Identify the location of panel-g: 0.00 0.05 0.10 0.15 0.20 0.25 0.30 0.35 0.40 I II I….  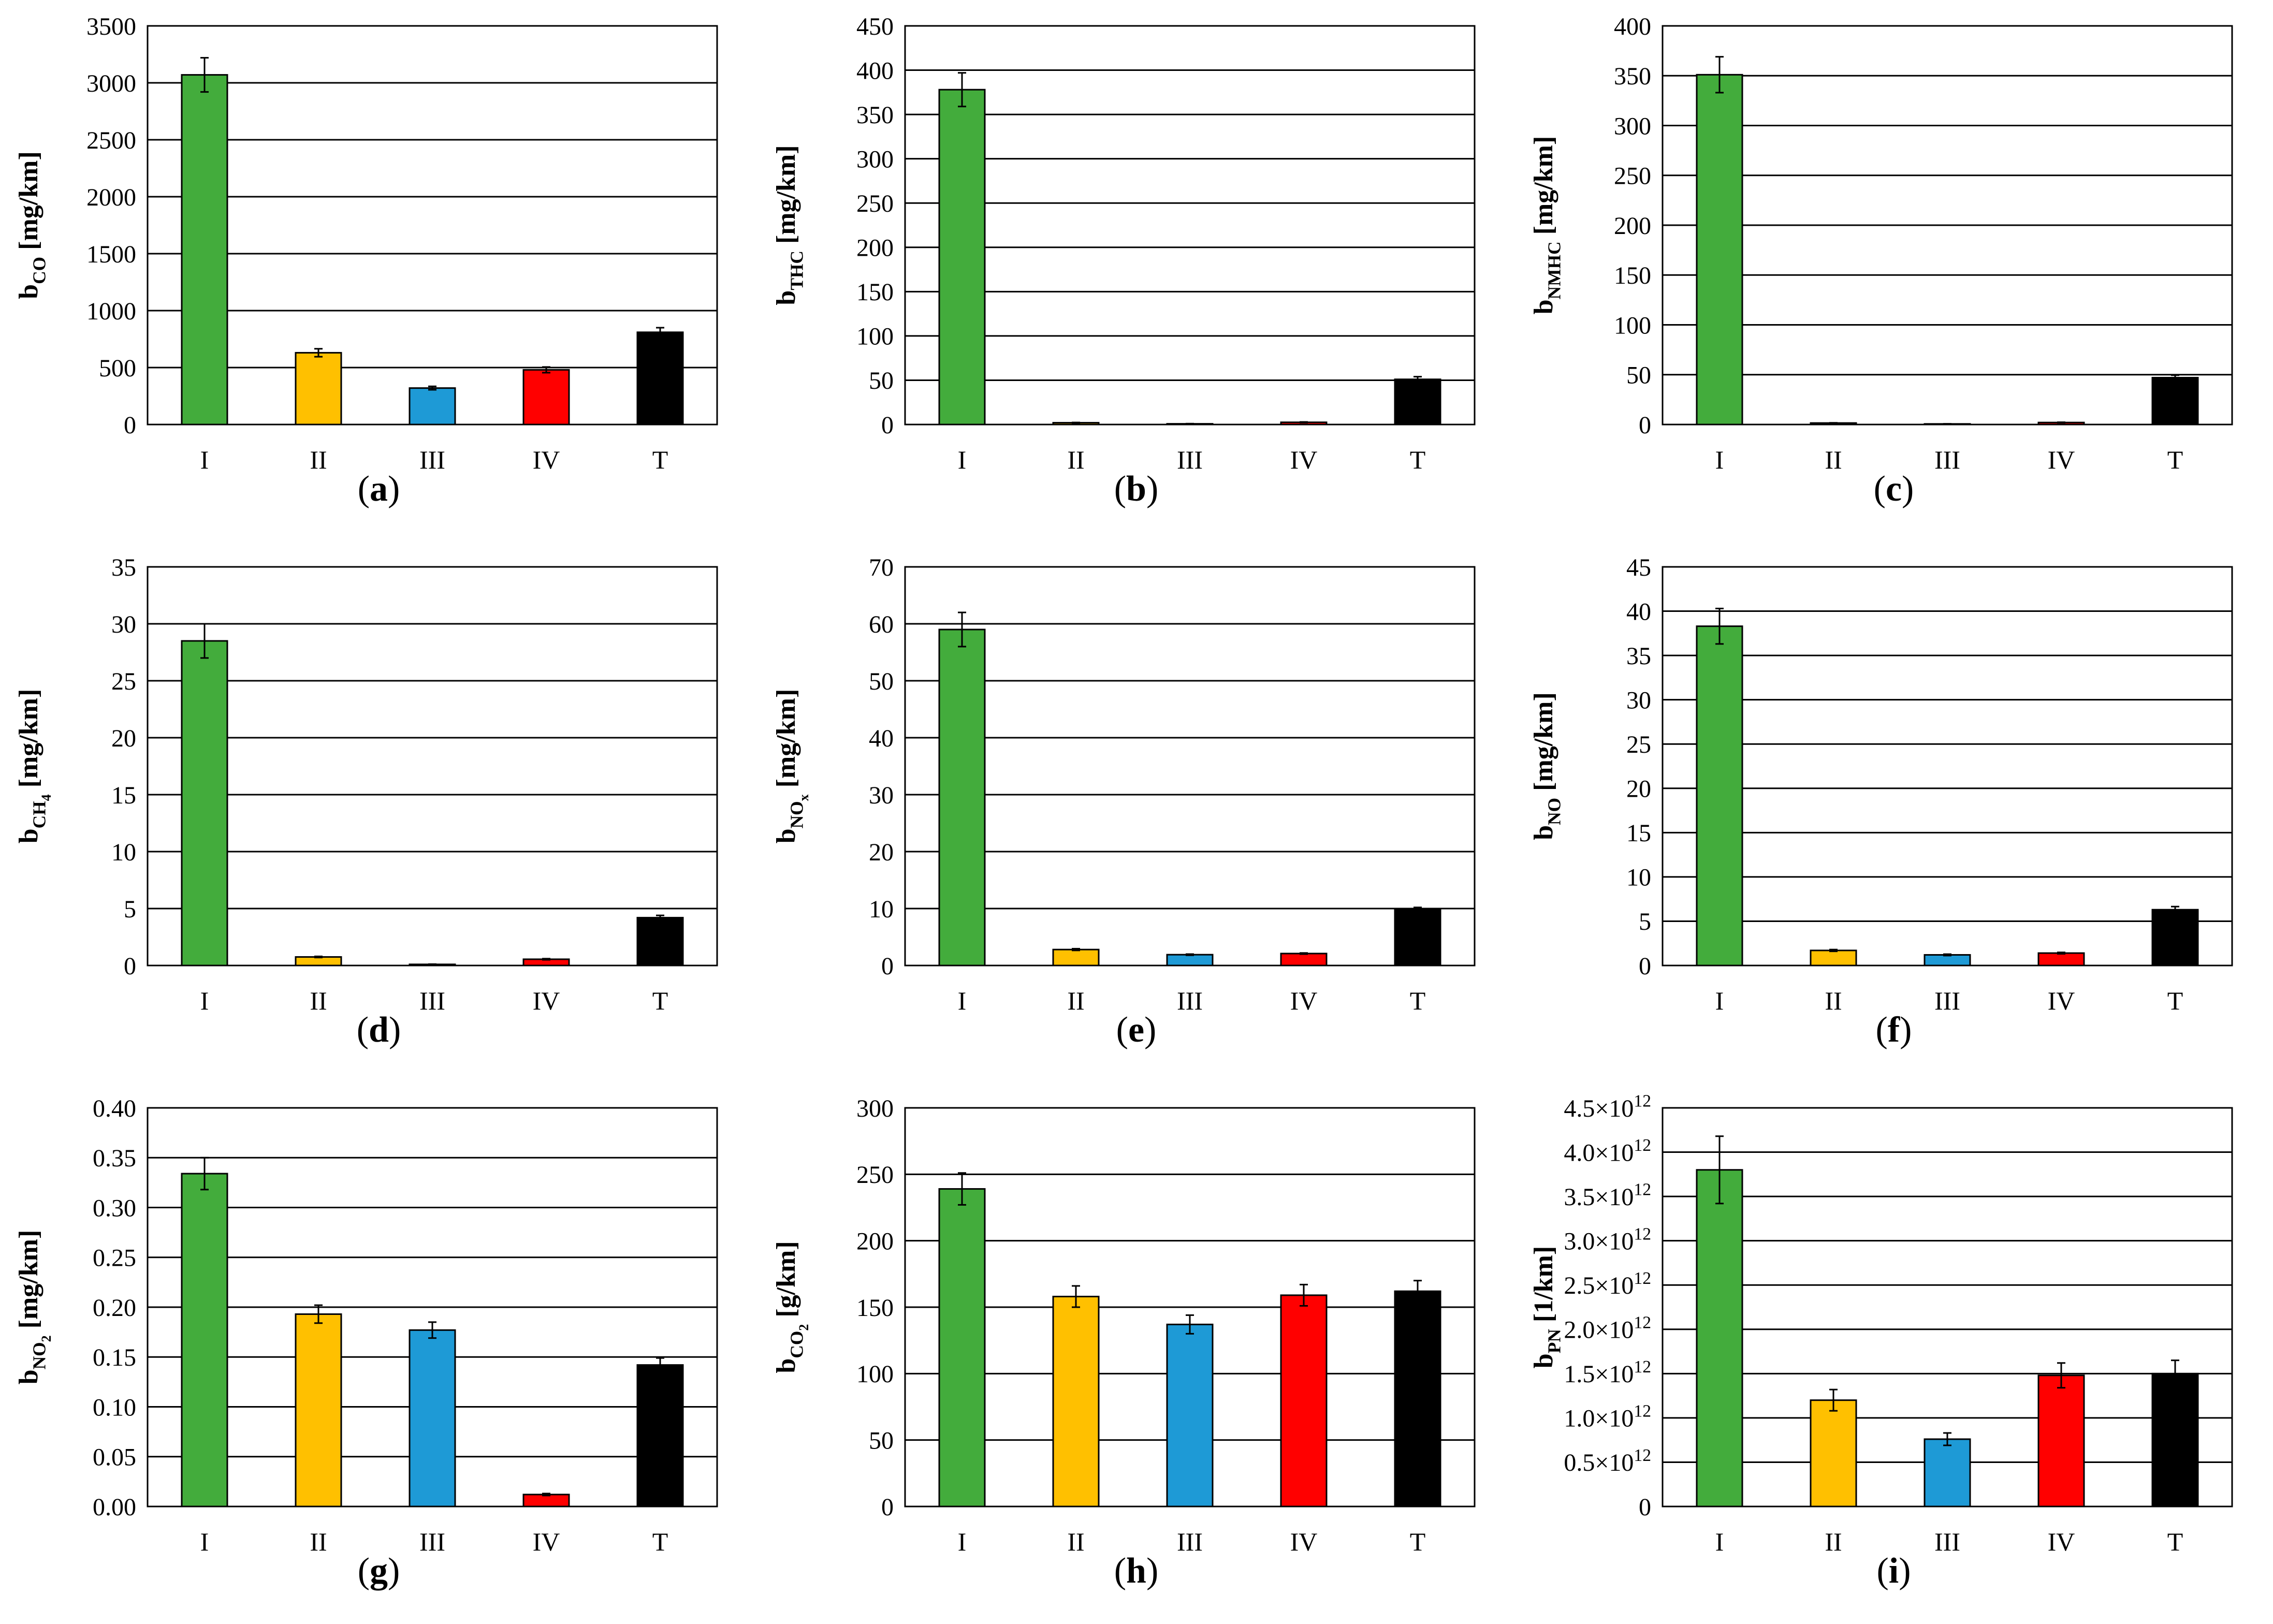
(379, 1352).